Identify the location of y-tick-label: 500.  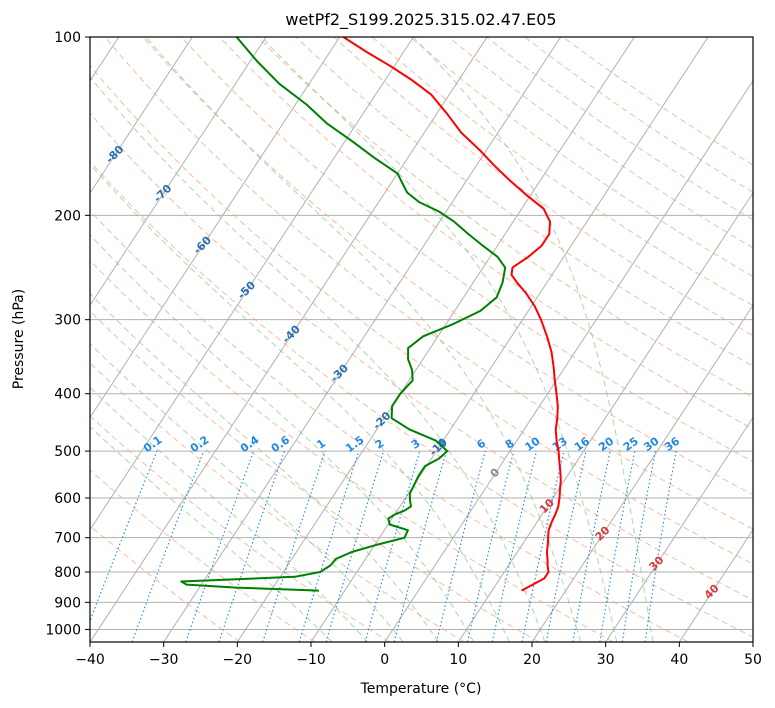
(67, 452).